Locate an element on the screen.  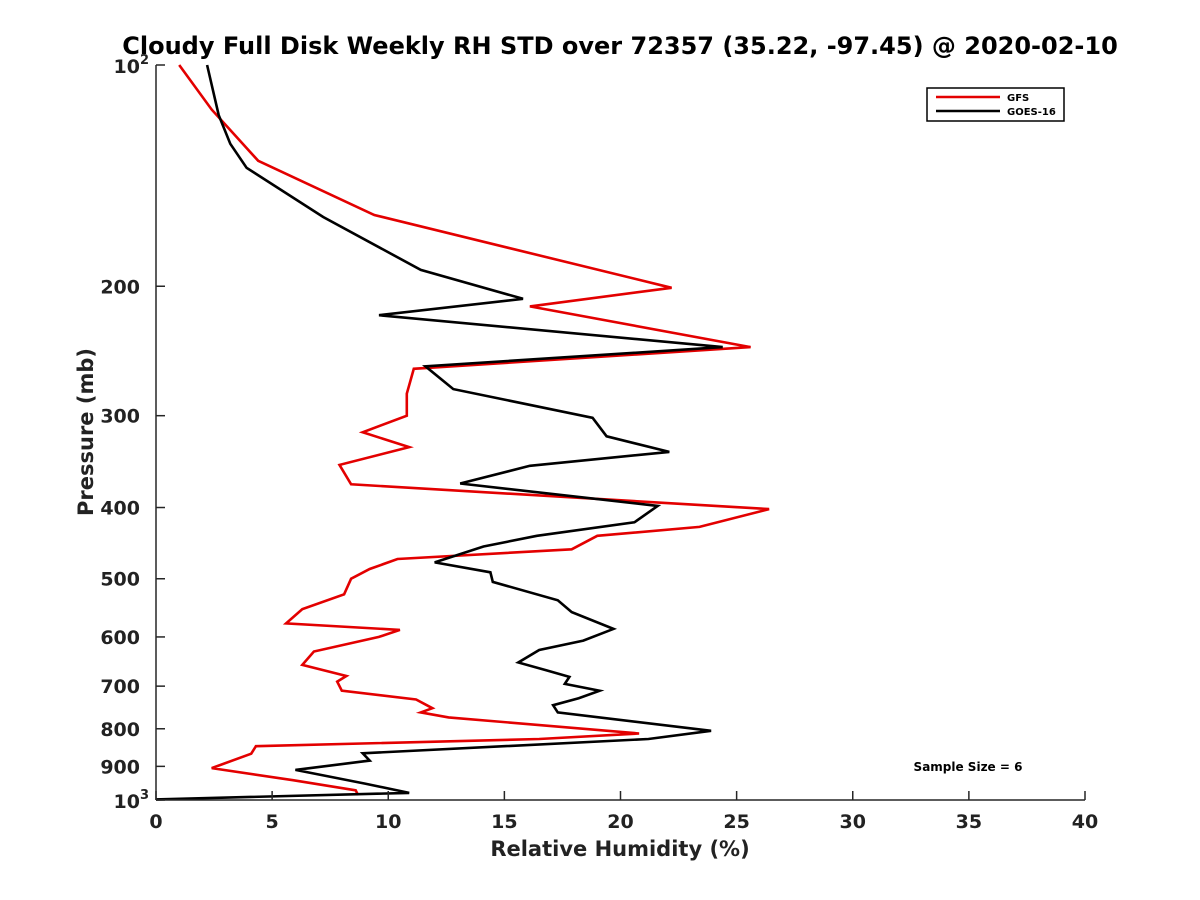
legend-label-goes-16: GOES-16 is located at coordinates (1031, 112).